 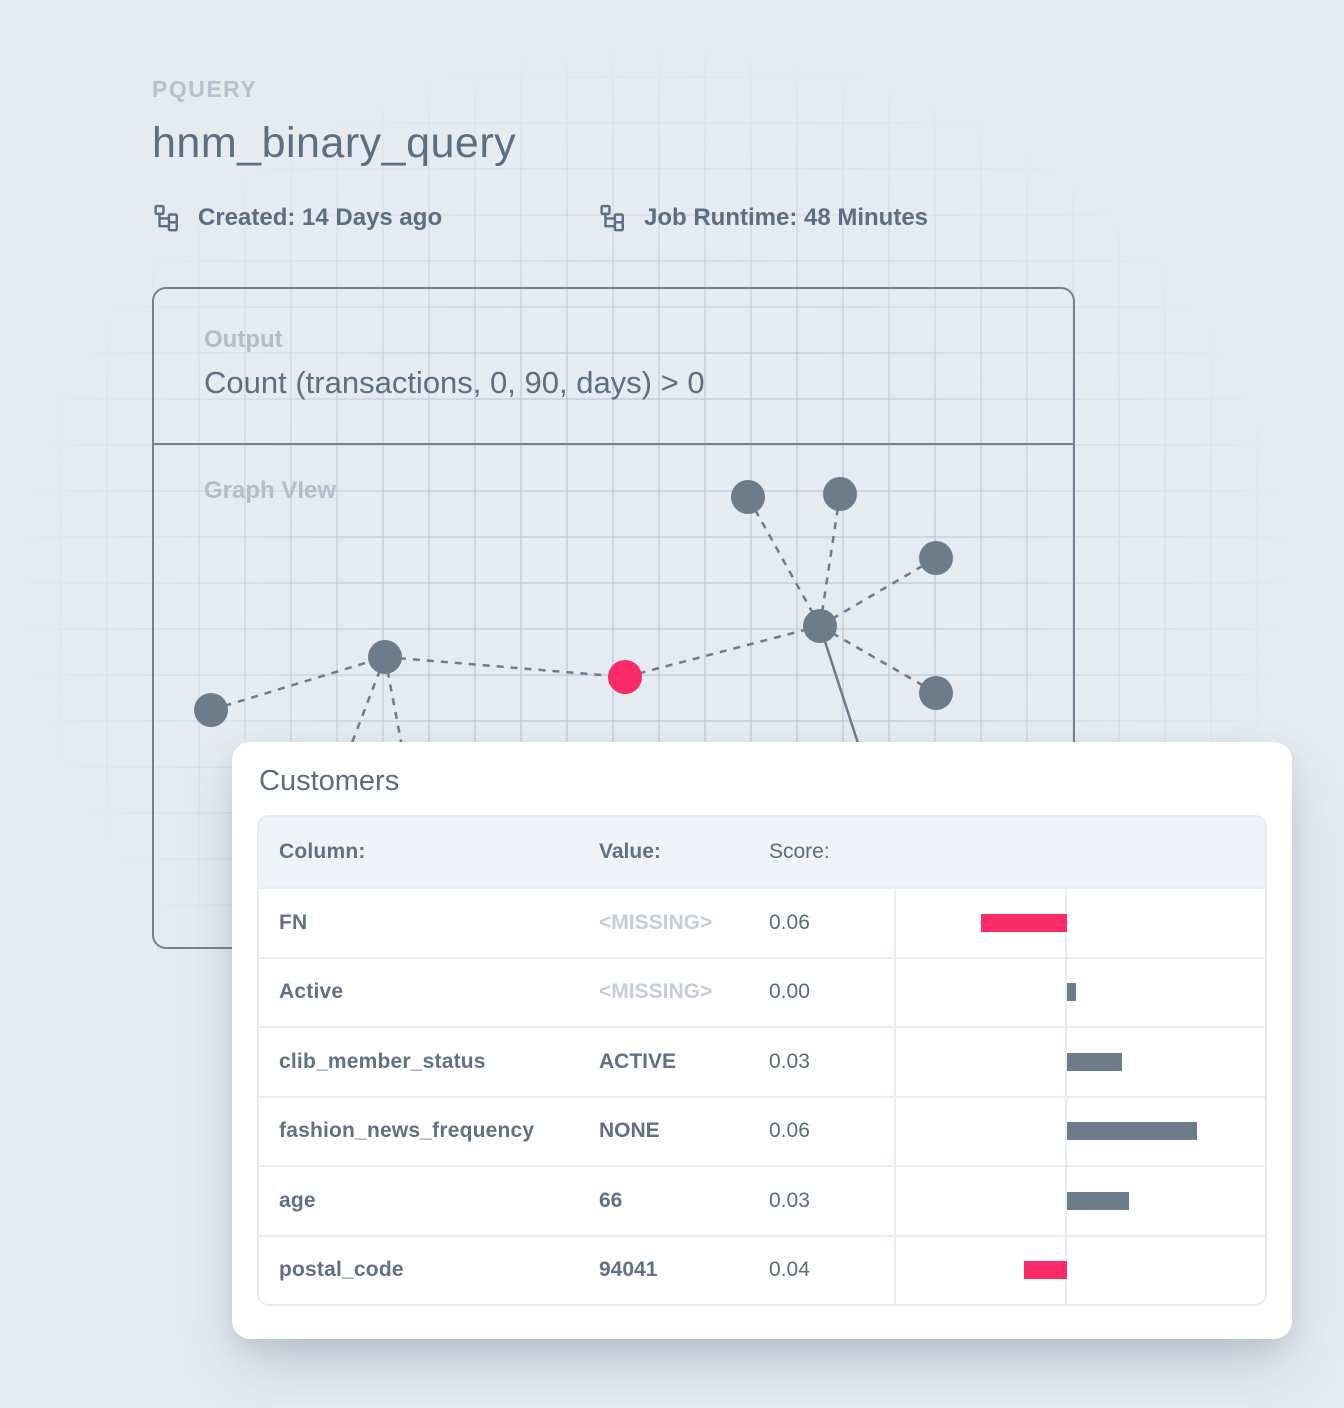 What do you see at coordinates (611, 1200) in the screenshot?
I see `row-value: 66` at bounding box center [611, 1200].